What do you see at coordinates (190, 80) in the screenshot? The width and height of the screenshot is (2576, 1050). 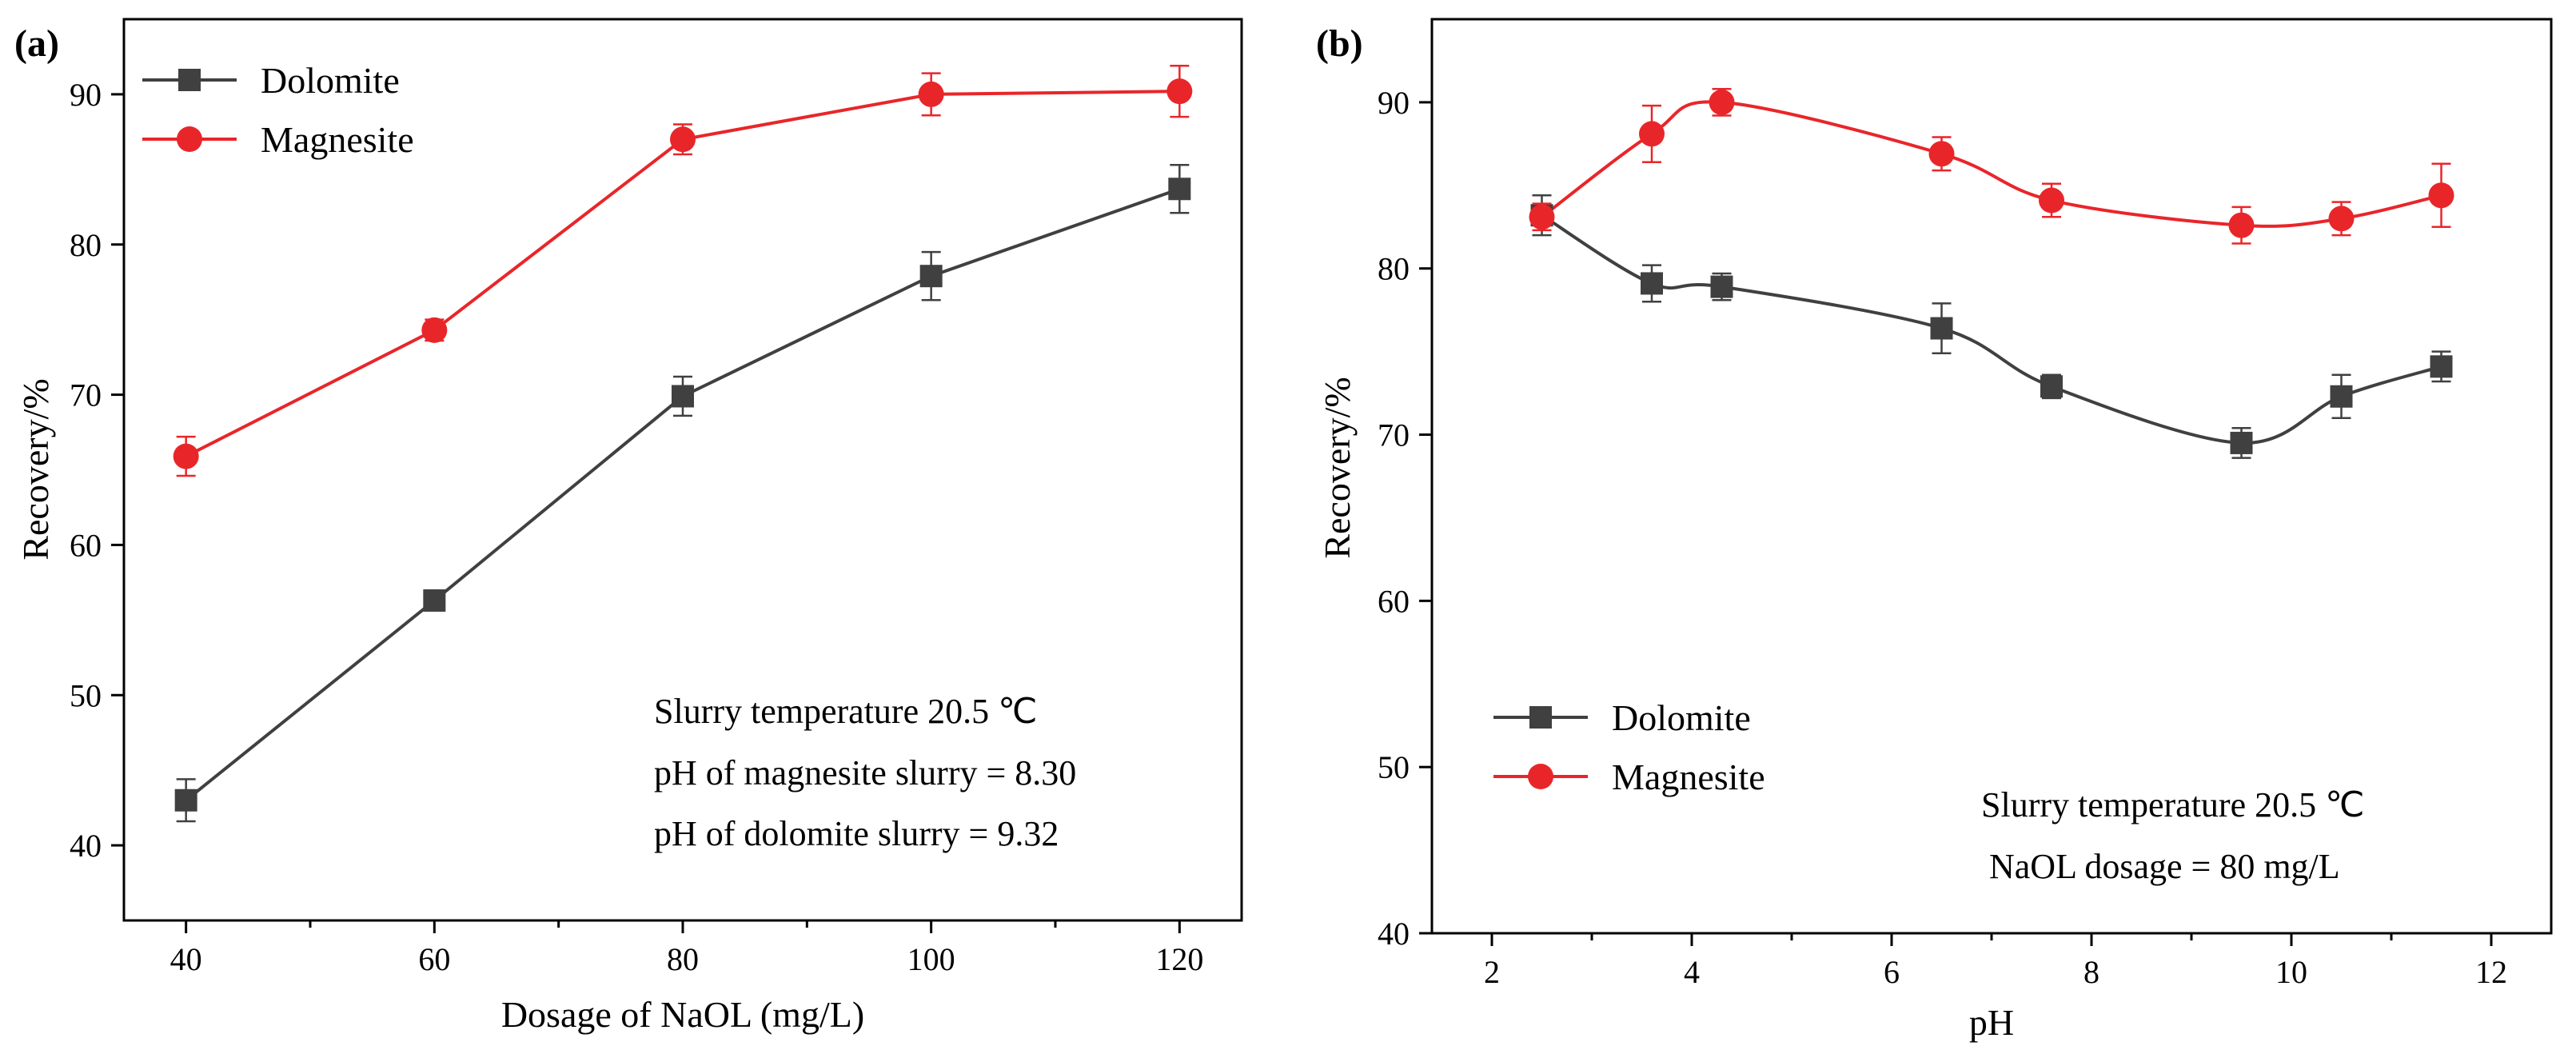 I see `legend-marker-dolomite-a` at bounding box center [190, 80].